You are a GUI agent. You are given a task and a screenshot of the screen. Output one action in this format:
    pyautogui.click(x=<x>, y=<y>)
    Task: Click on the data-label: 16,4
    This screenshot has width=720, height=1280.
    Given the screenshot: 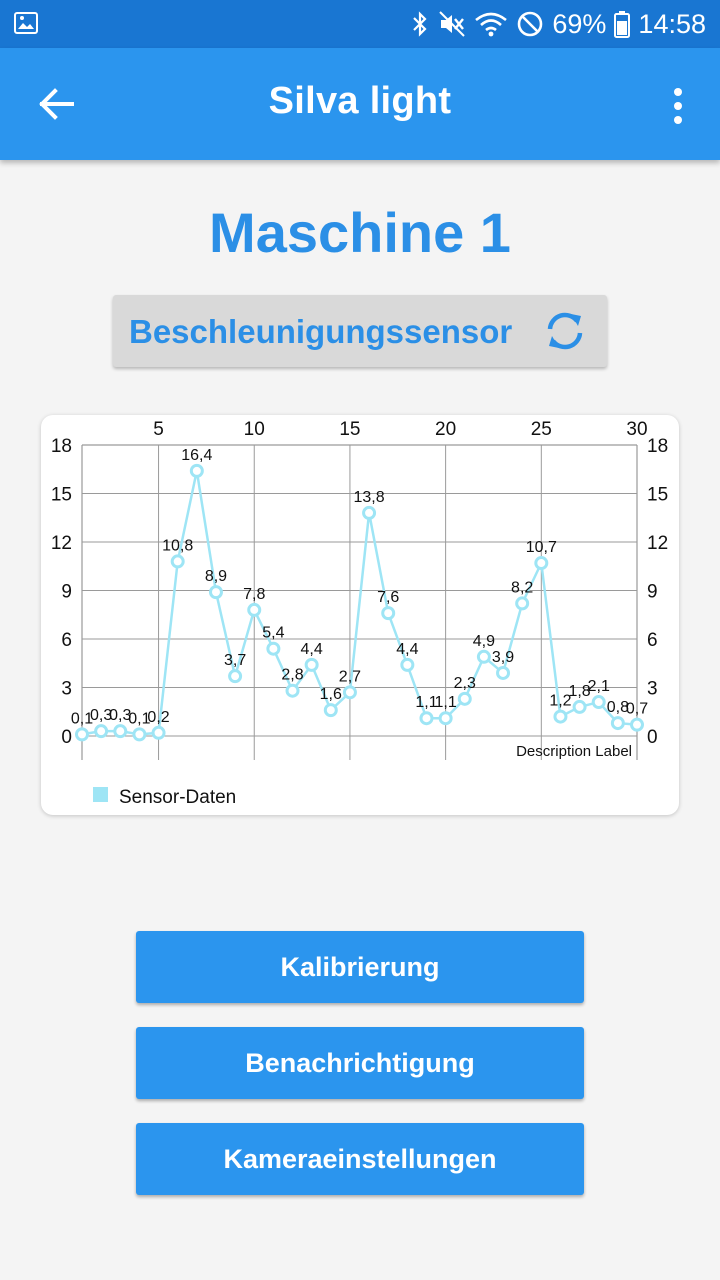 What is the action you would take?
    pyautogui.click(x=196, y=455)
    